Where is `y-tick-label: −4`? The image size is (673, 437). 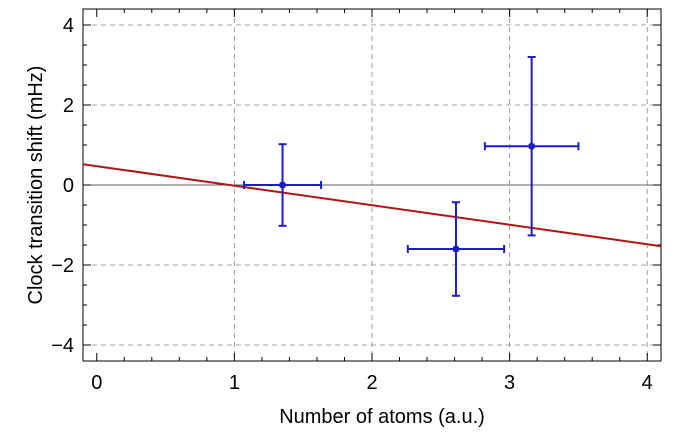 y-tick-label: −4 is located at coordinates (62, 346).